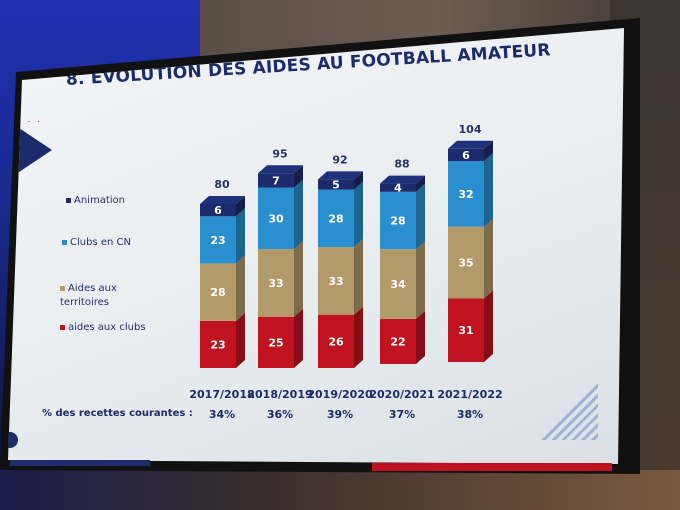 The image size is (680, 510). I want to click on data-label: 7, so click(276, 180).